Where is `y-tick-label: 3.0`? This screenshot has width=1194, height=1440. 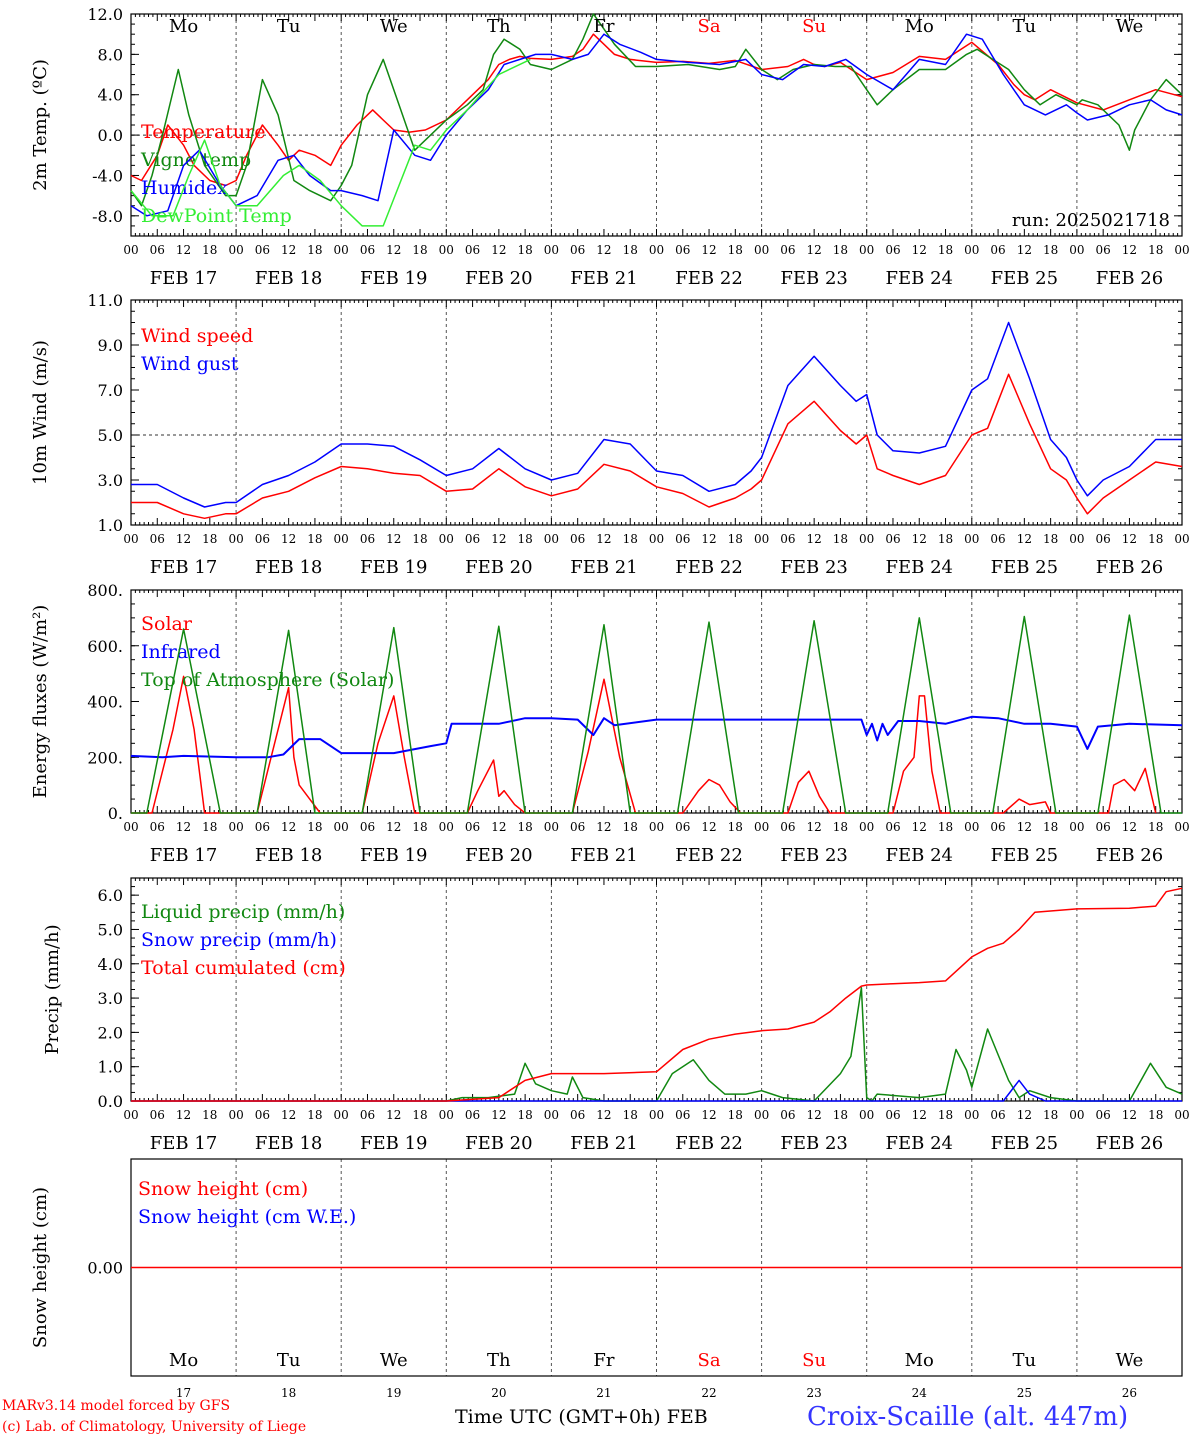 y-tick-label: 3.0 is located at coordinates (110, 998).